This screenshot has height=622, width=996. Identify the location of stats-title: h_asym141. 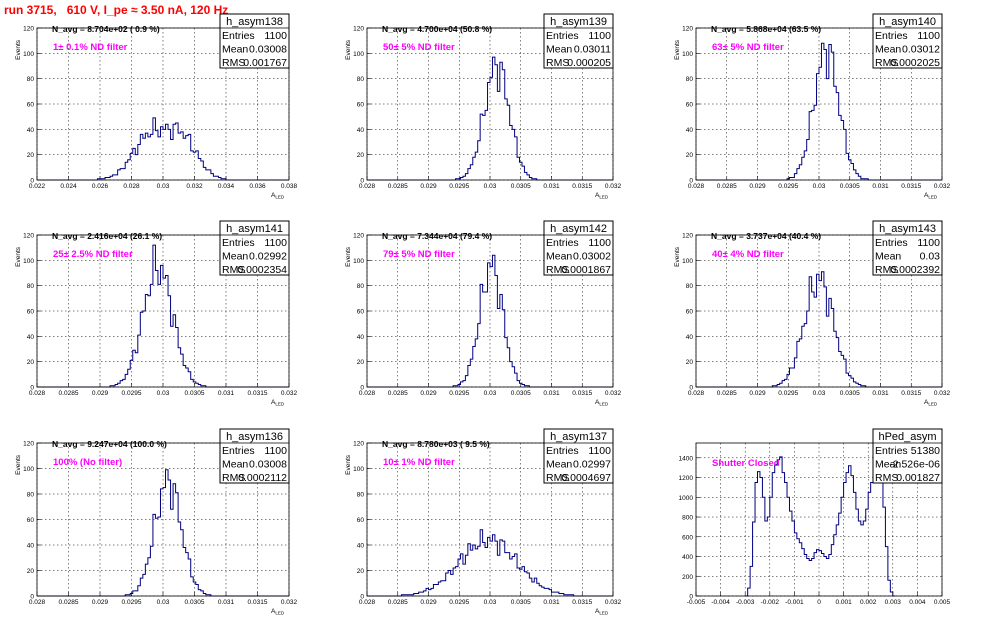
(254, 229).